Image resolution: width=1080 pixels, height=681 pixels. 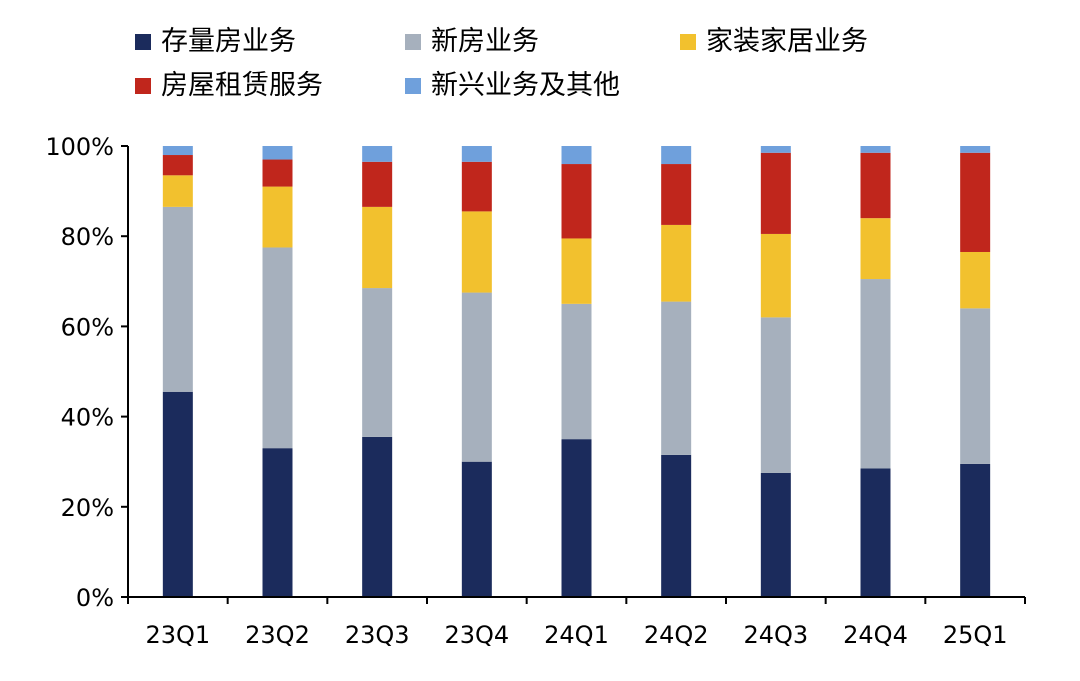 What do you see at coordinates (525, 85) in the screenshot?
I see `legend-label: 新兴业务及其他` at bounding box center [525, 85].